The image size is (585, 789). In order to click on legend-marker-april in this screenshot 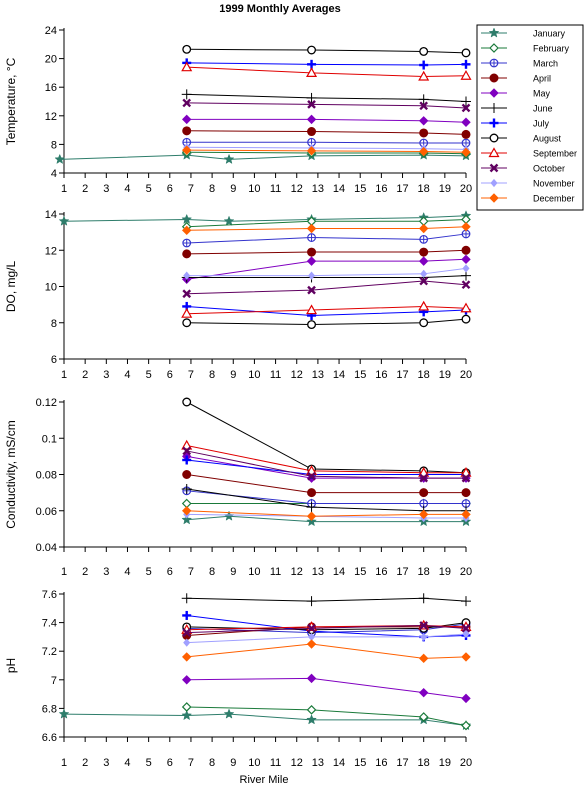, I will do `click(494, 78)`.